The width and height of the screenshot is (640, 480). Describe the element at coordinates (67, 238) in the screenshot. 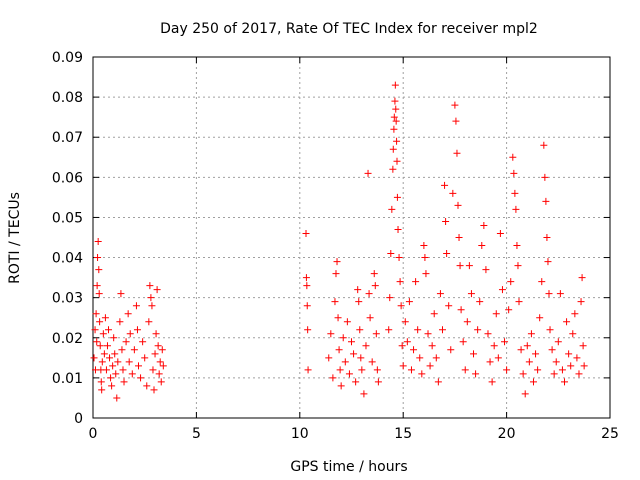

I see `y-tick-labels: 0 0.01 0.02 0.03 0.04 0.05 0.06 0.07 0.08 0.09` at that location.